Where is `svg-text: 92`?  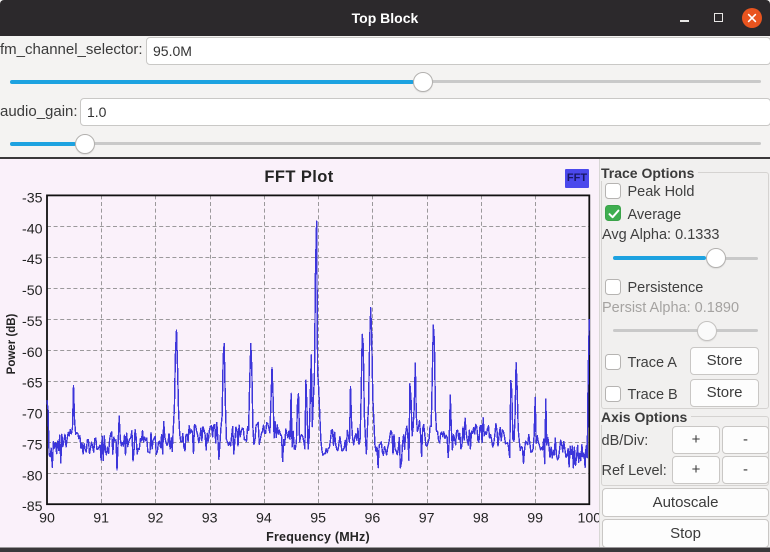 svg-text: 92 is located at coordinates (156, 519).